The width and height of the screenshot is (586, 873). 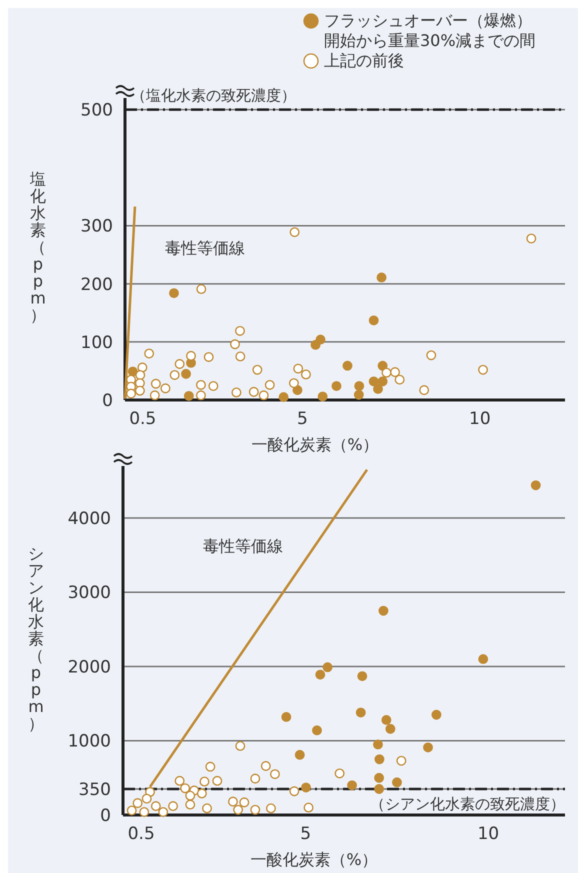 I want to click on y-tick-label: 200, so click(x=96, y=284).